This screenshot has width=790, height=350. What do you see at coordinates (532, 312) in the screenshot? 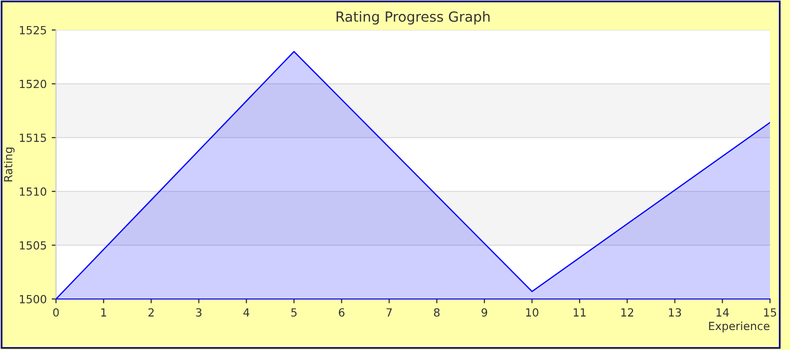
I see `x-tick-label: 10` at bounding box center [532, 312].